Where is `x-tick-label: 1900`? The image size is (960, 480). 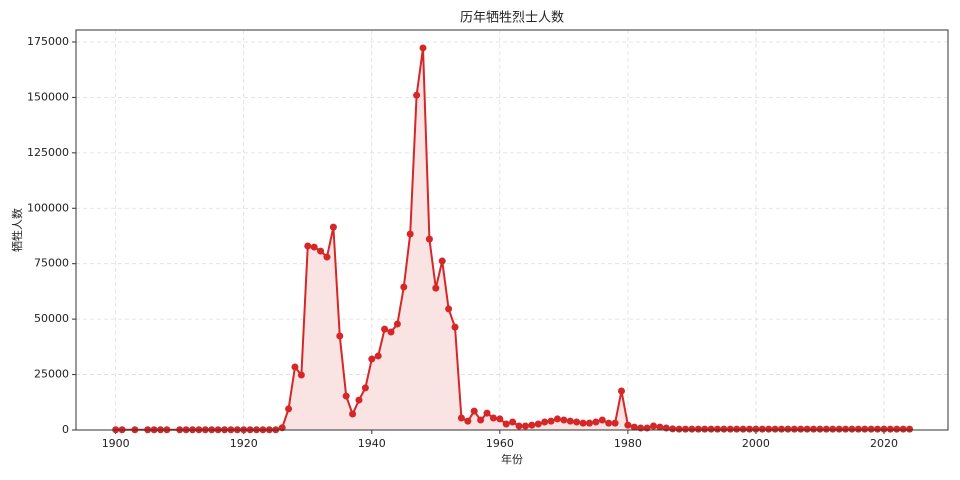
x-tick-label: 1900 is located at coordinates (116, 443).